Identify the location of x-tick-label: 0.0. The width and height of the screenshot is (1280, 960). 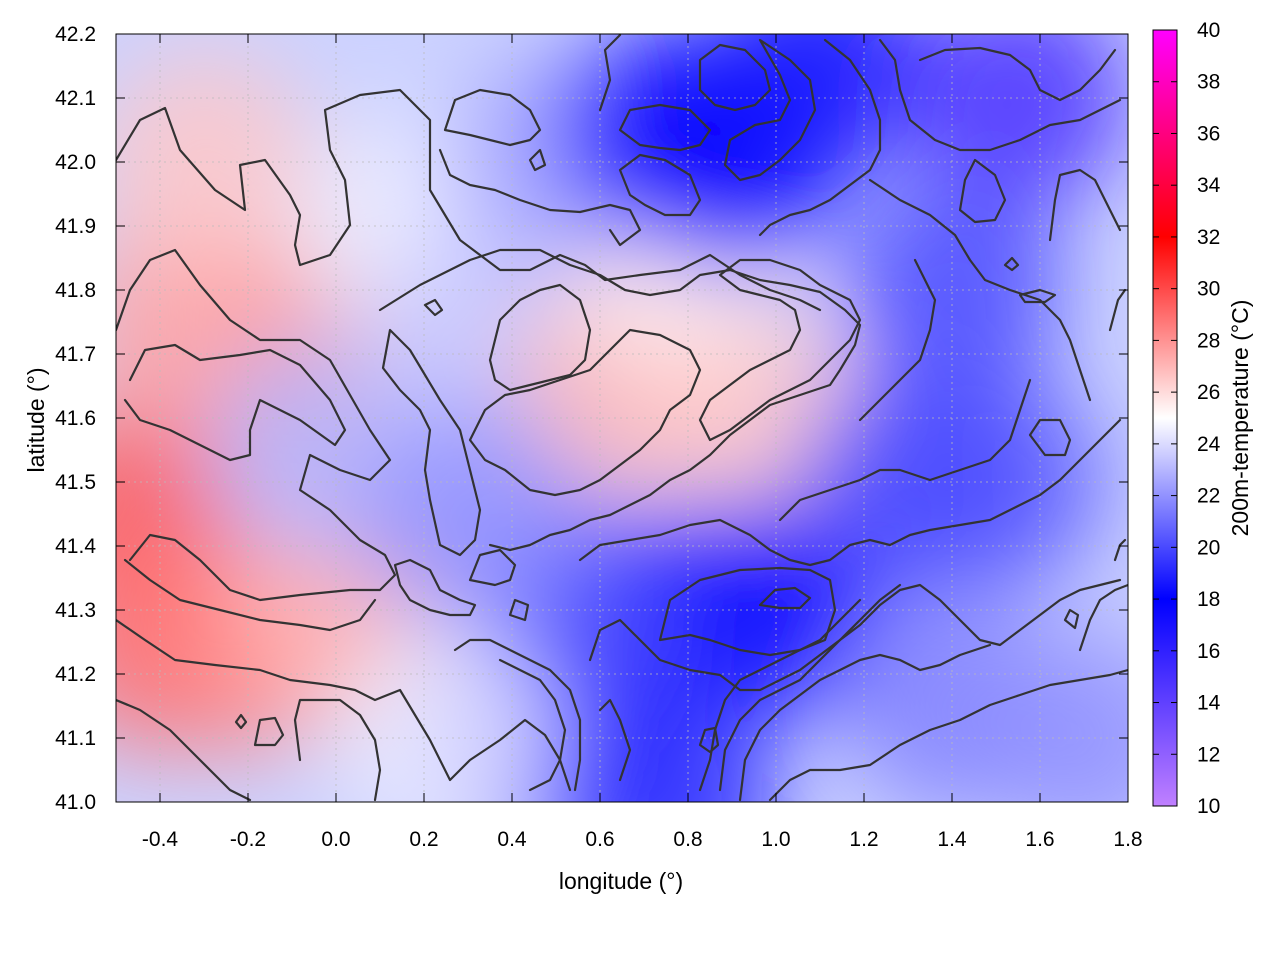
(335, 839).